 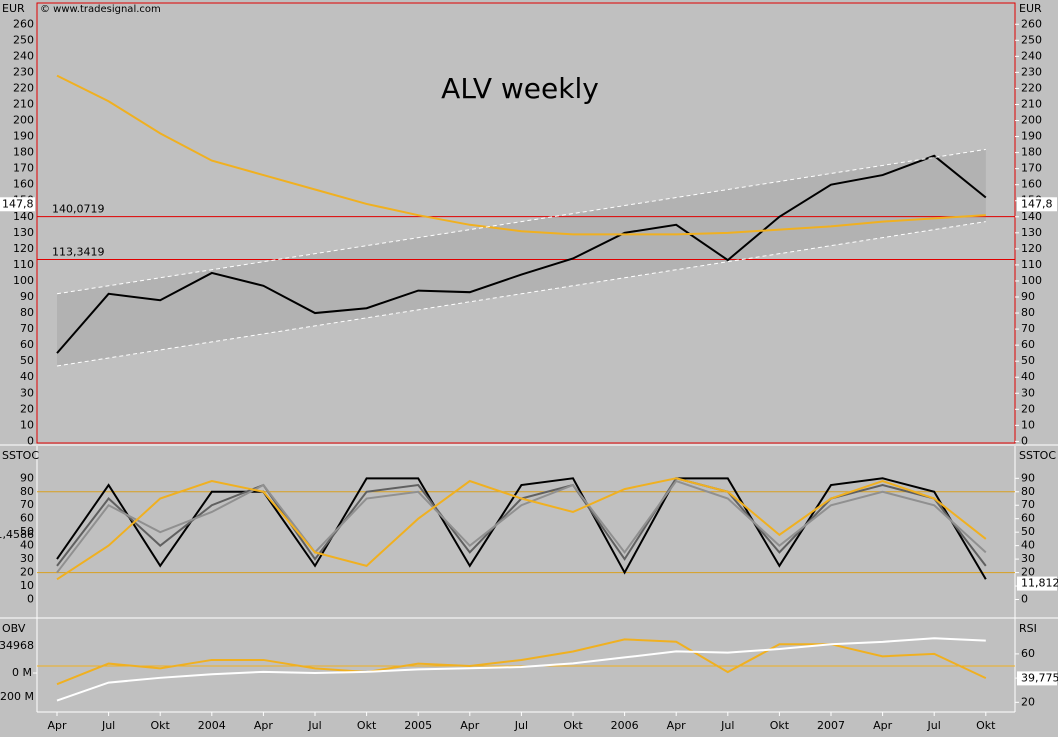 What do you see at coordinates (1039, 677) in the screenshot?
I see `last-value-label: 39,775` at bounding box center [1039, 677].